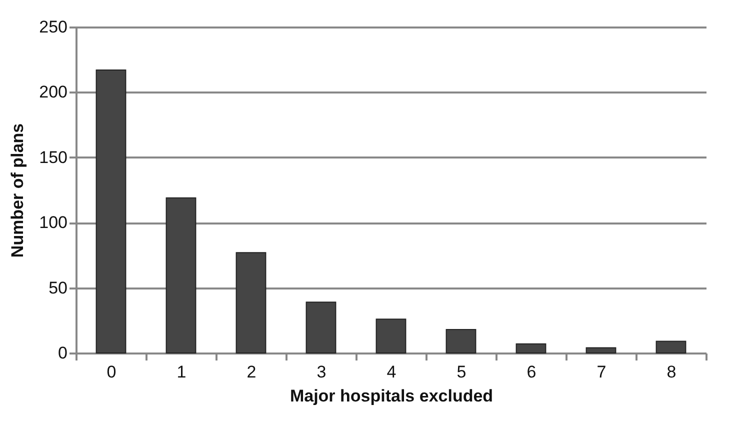 The height and width of the screenshot is (423, 746). What do you see at coordinates (321, 372) in the screenshot?
I see `x-tick-label: 3` at bounding box center [321, 372].